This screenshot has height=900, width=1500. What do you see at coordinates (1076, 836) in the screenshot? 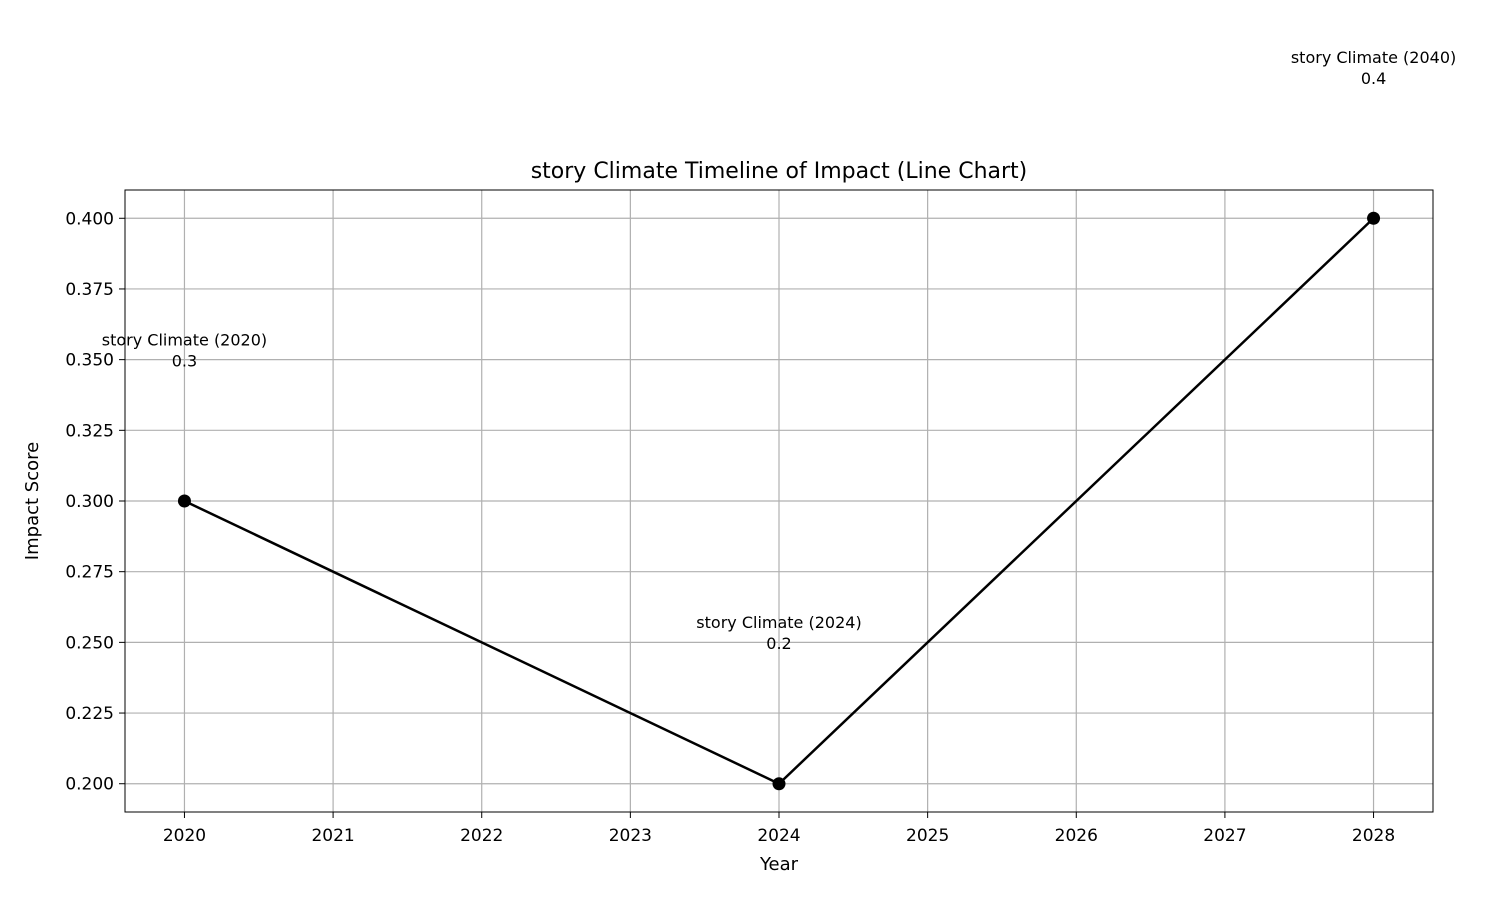
I see `x-tick-label: 2026` at bounding box center [1076, 836].